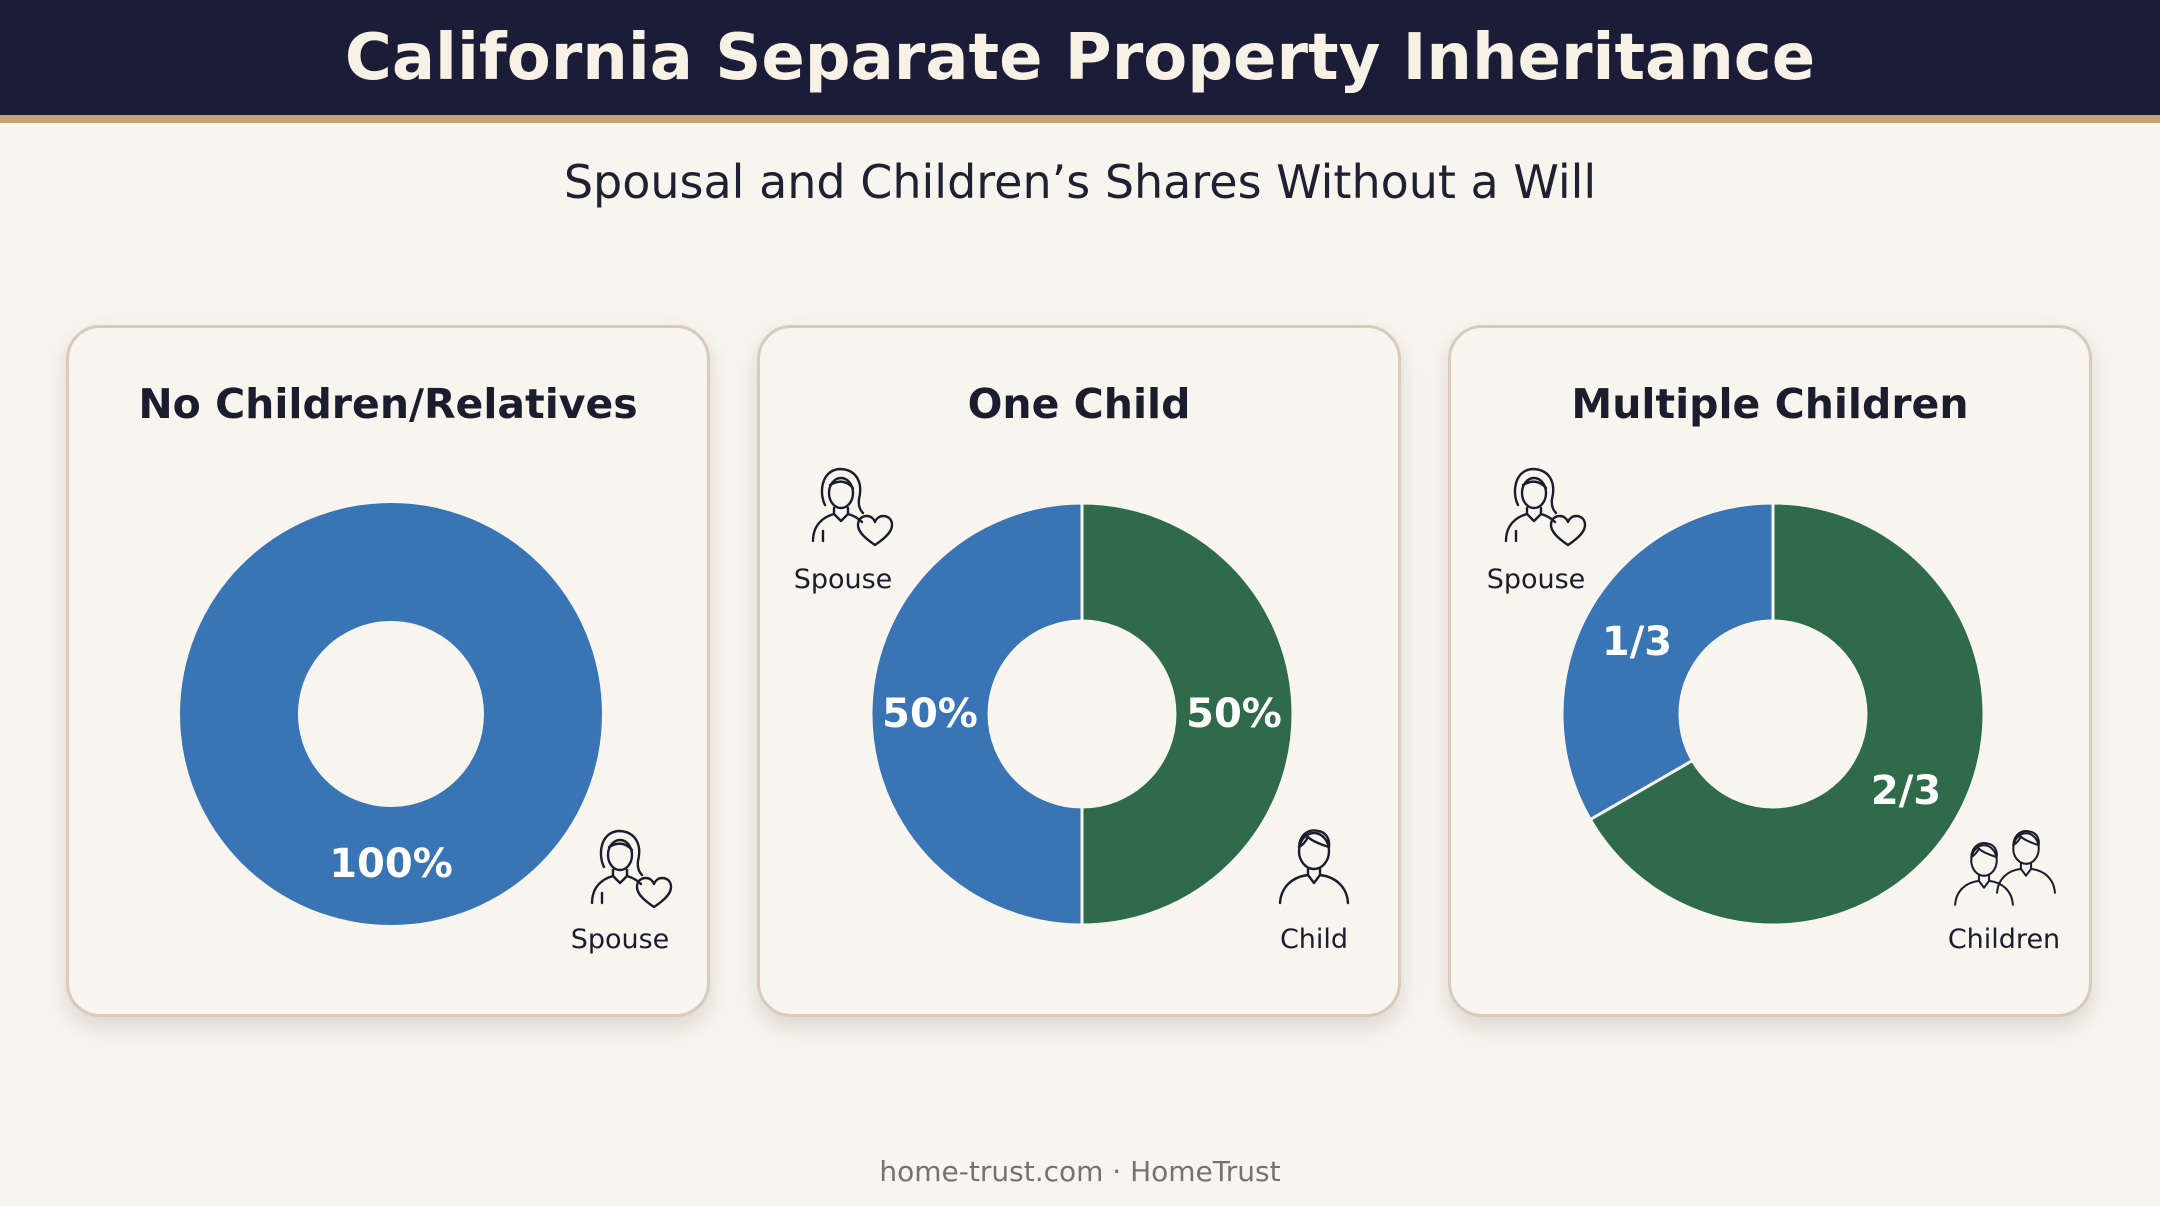 Image resolution: width=2160 pixels, height=1206 pixels. I want to click on slice-value-label: 100%, so click(391, 864).